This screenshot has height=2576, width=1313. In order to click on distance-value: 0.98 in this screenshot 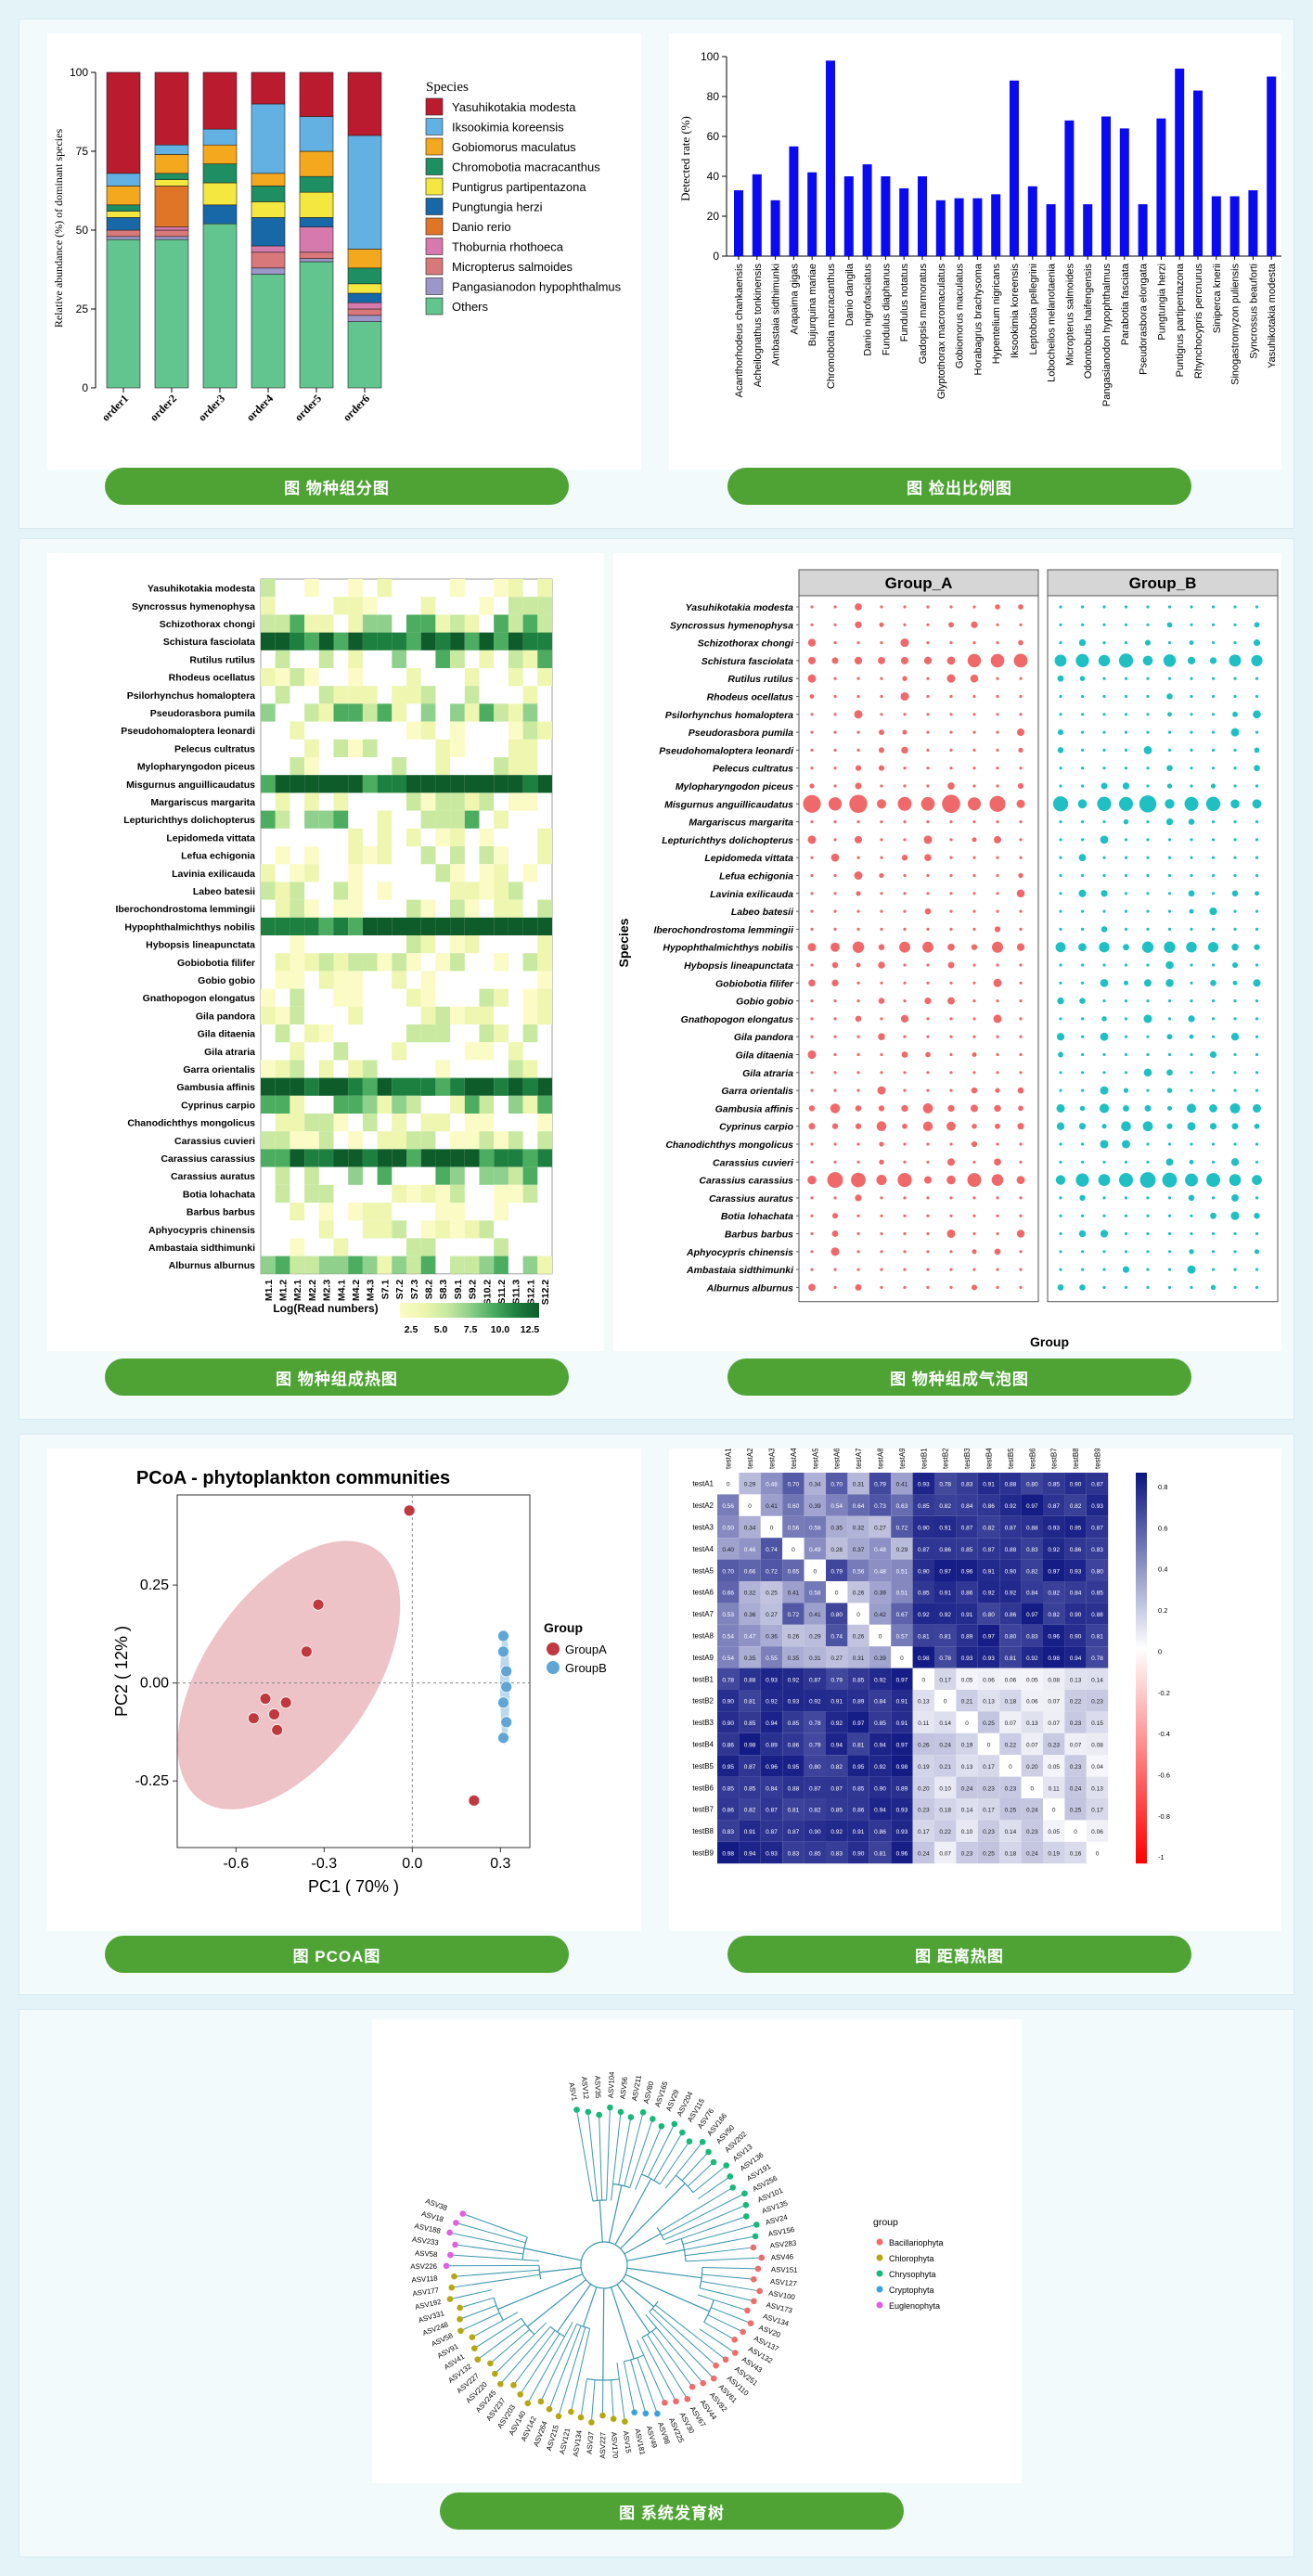, I will do `click(902, 1768)`.